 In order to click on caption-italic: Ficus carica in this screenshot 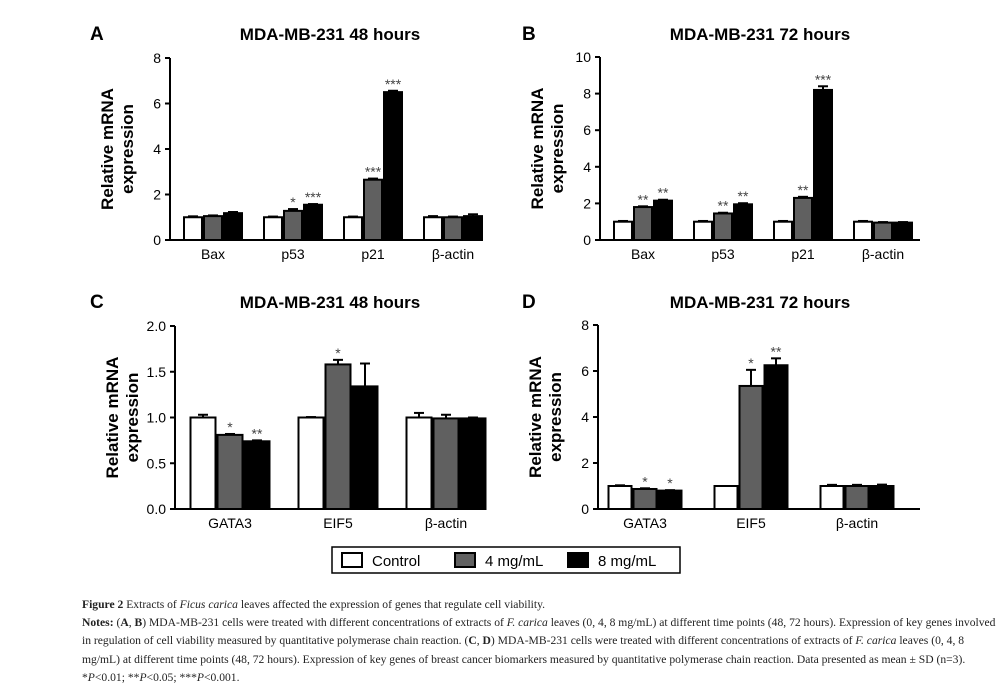, I will do `click(208, 604)`.